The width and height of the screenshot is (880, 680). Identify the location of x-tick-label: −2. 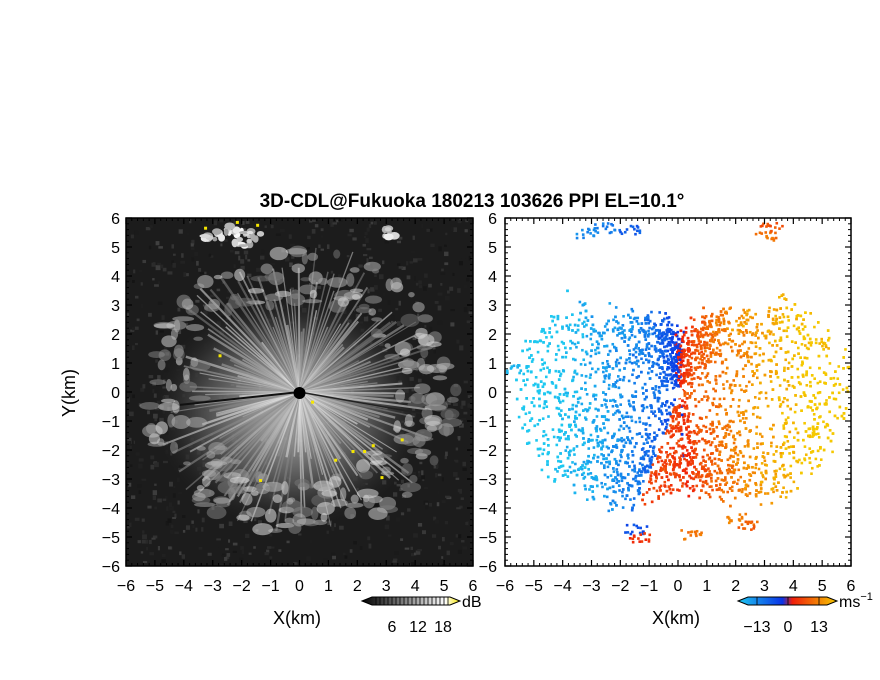
(242, 586).